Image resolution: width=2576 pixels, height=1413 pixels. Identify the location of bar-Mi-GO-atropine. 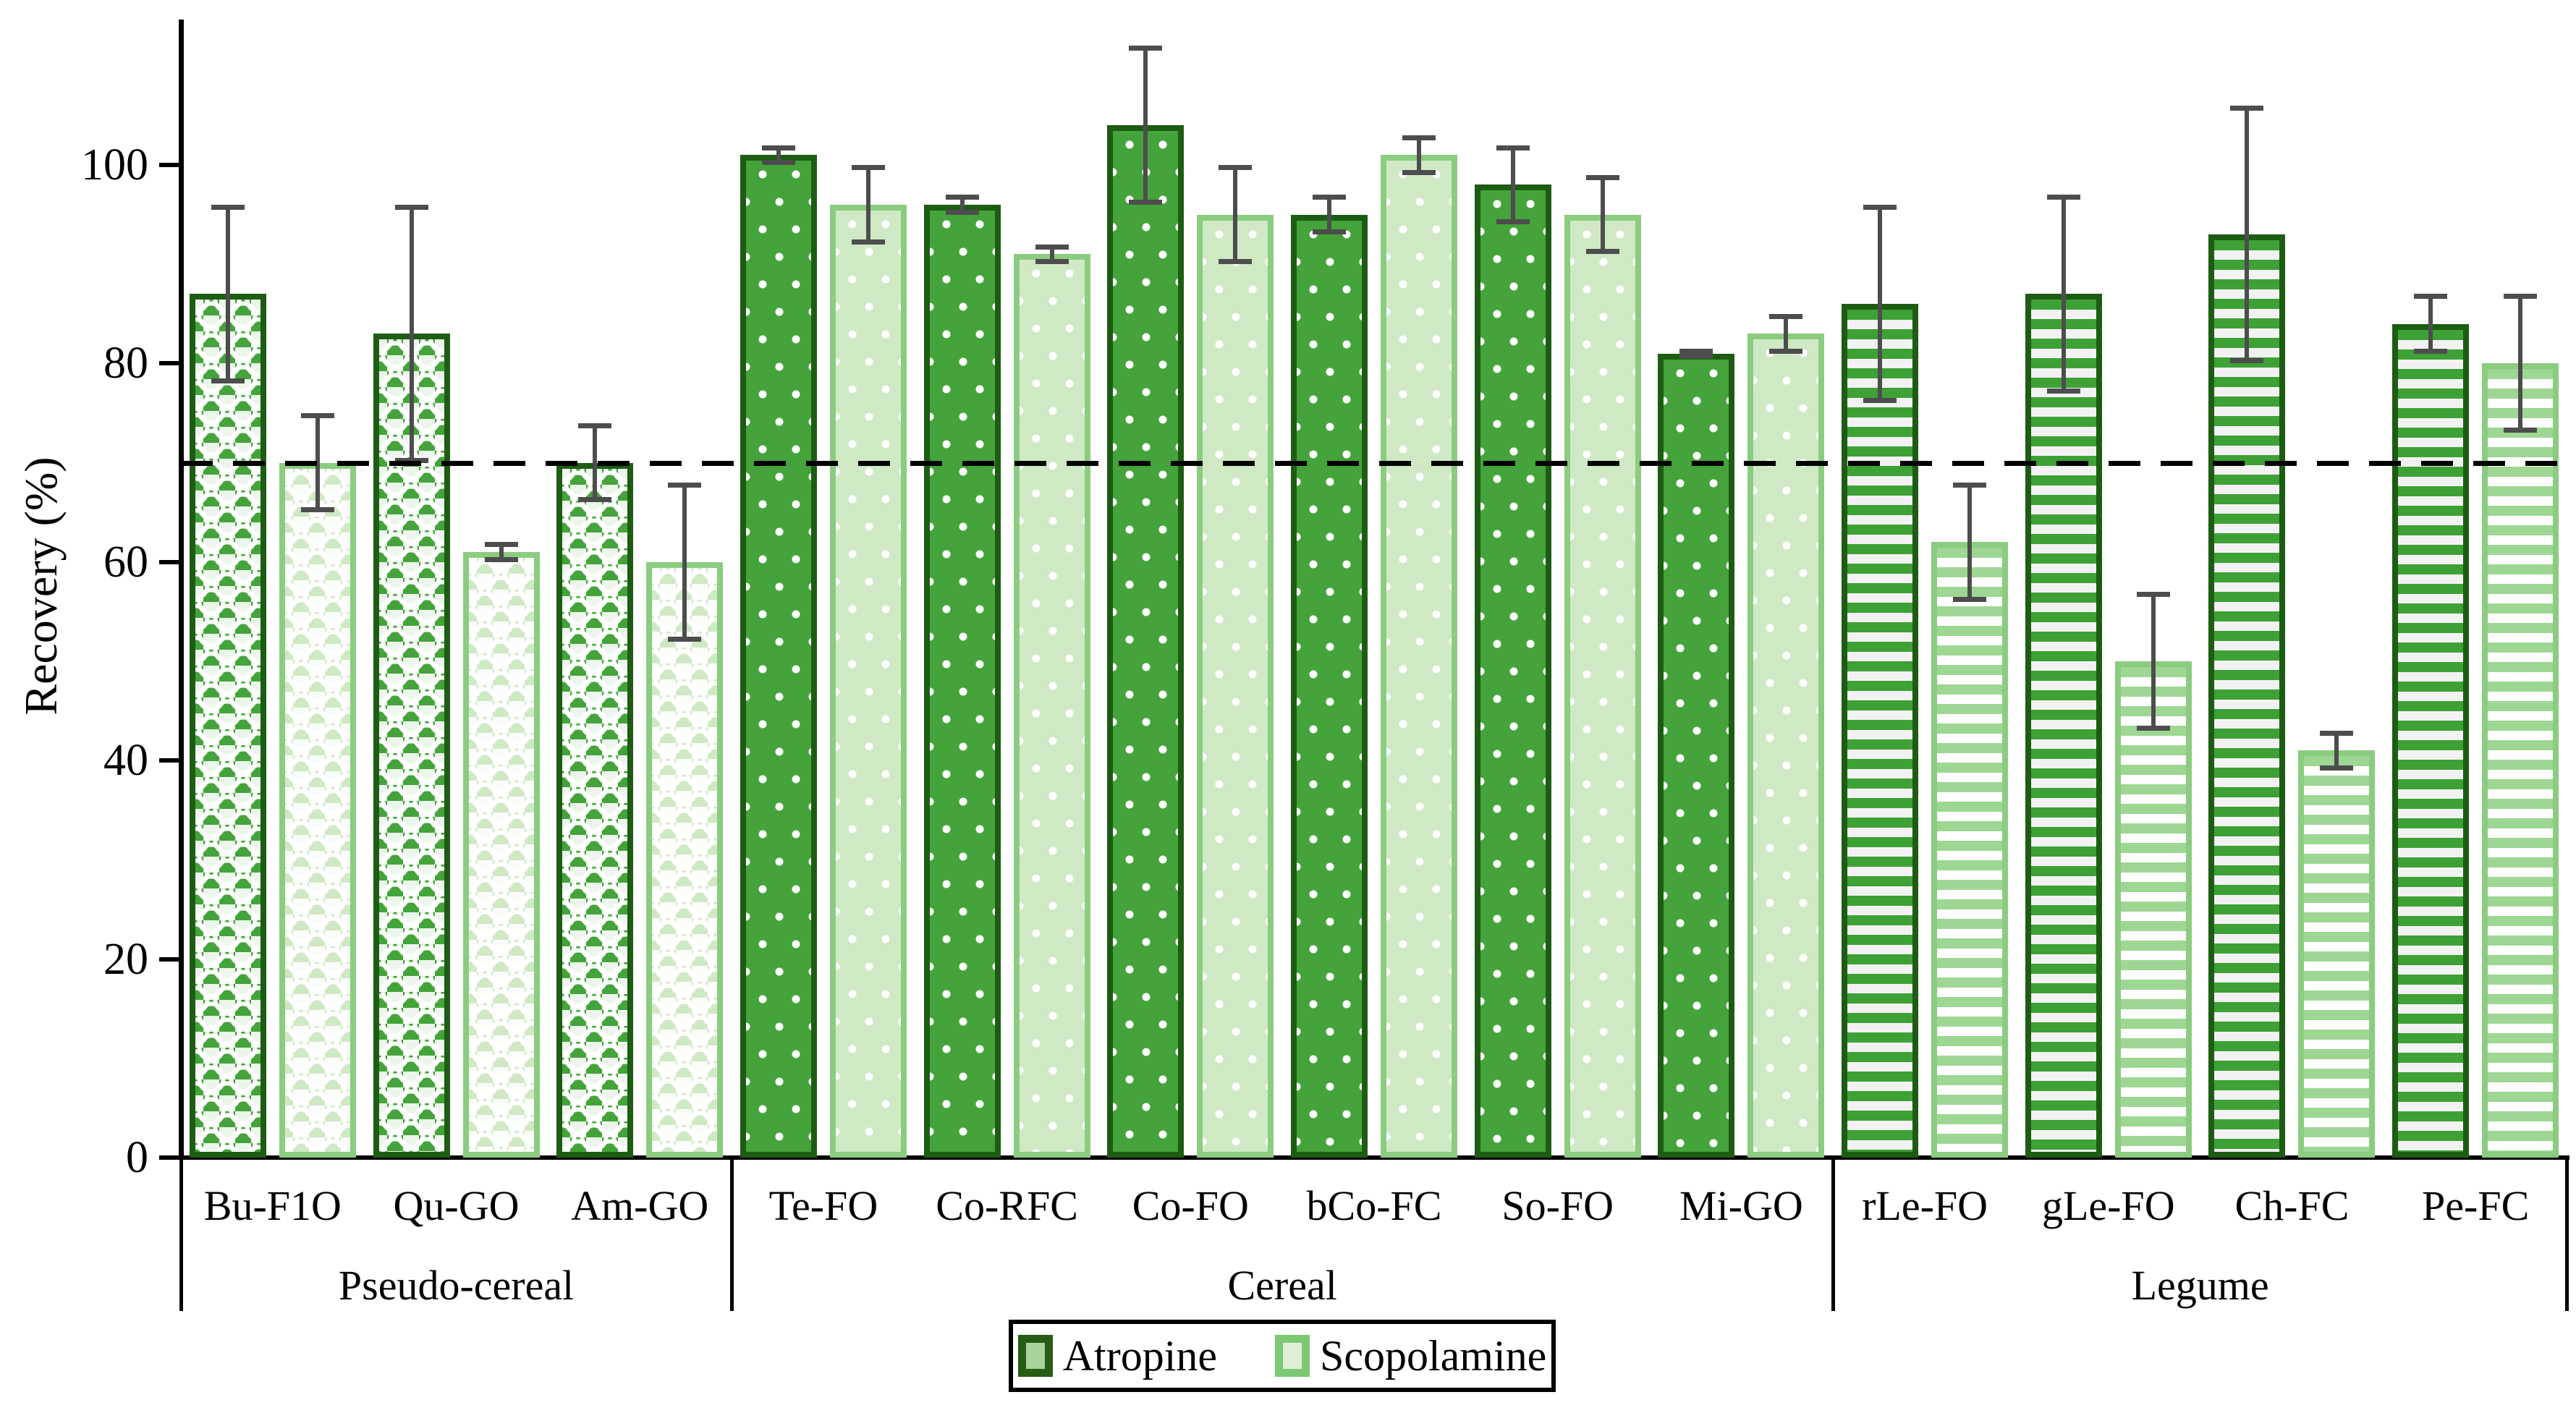
(1696, 755).